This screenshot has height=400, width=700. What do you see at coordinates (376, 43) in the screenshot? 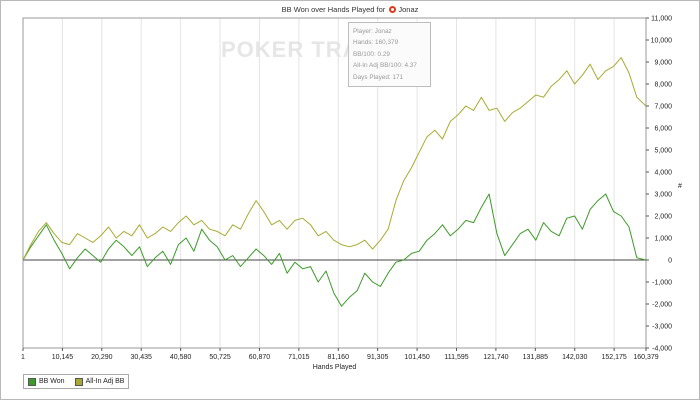
I see `tooltip-hands: Hands: 160,379` at bounding box center [376, 43].